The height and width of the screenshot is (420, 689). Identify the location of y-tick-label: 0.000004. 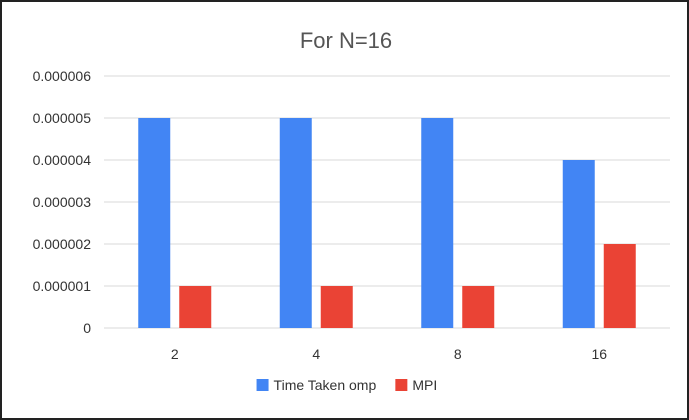
(62, 160).